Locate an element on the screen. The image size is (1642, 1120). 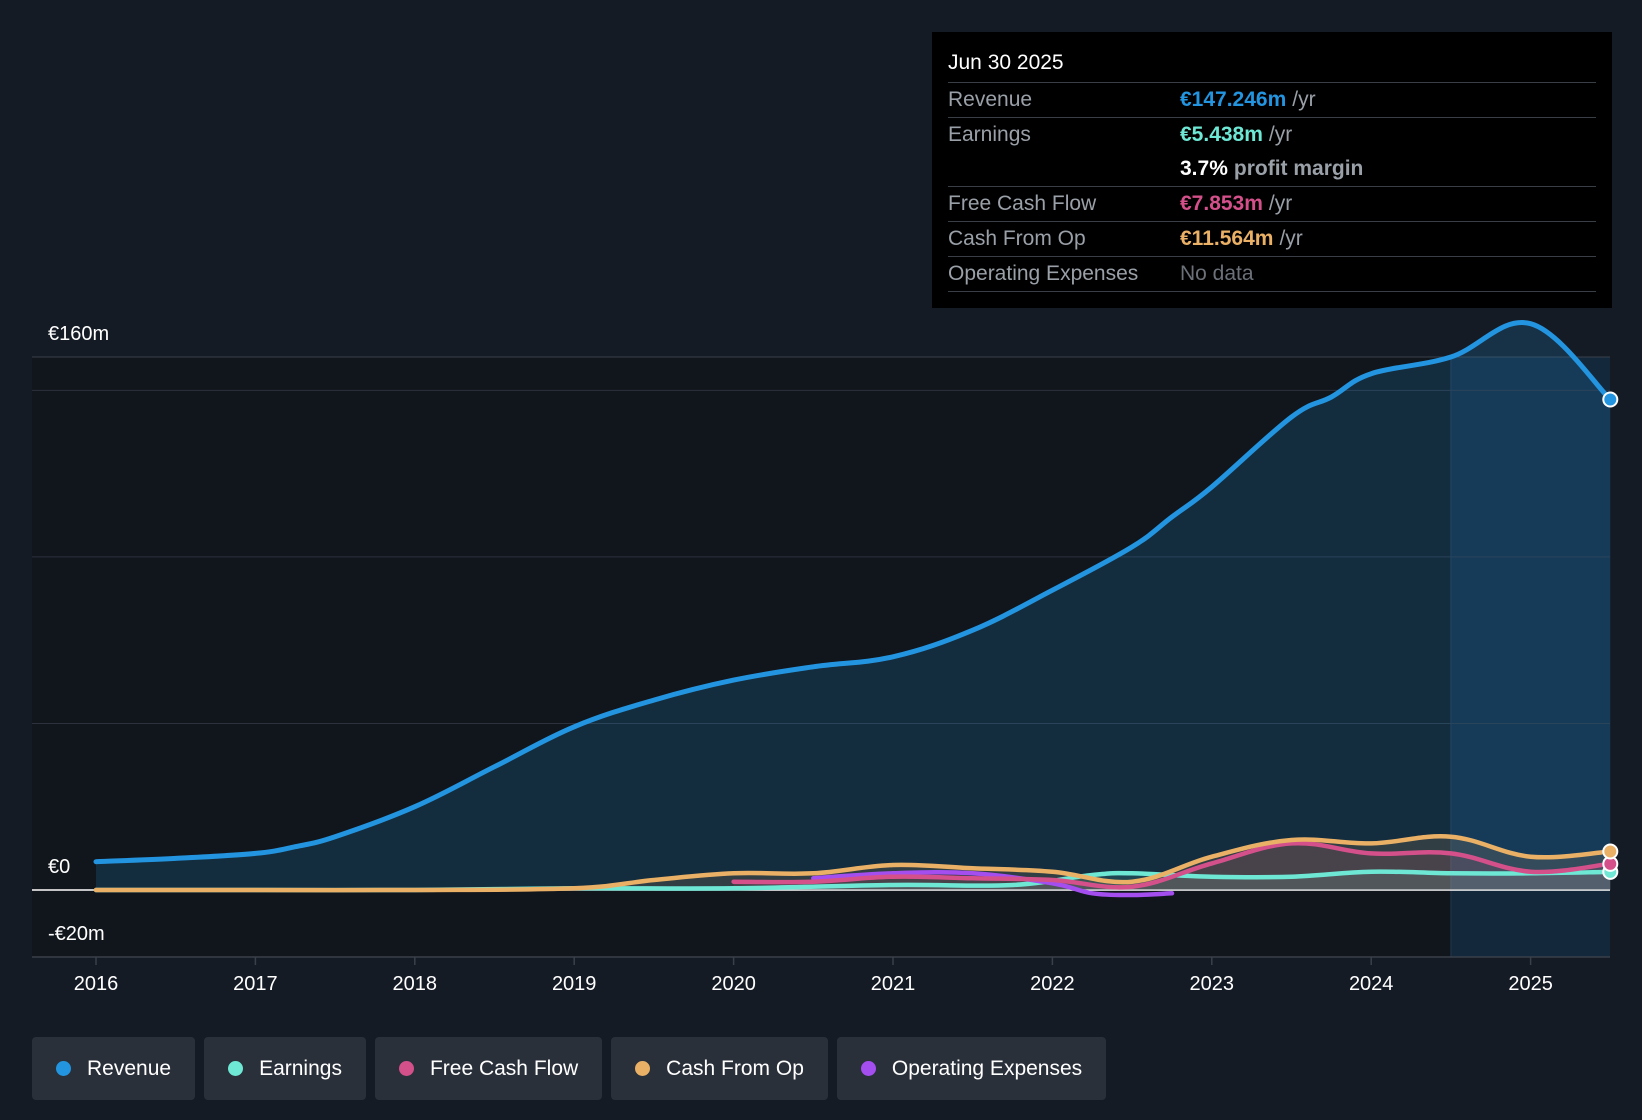
tooltip-revenue-label: Revenue is located at coordinates (990, 99).